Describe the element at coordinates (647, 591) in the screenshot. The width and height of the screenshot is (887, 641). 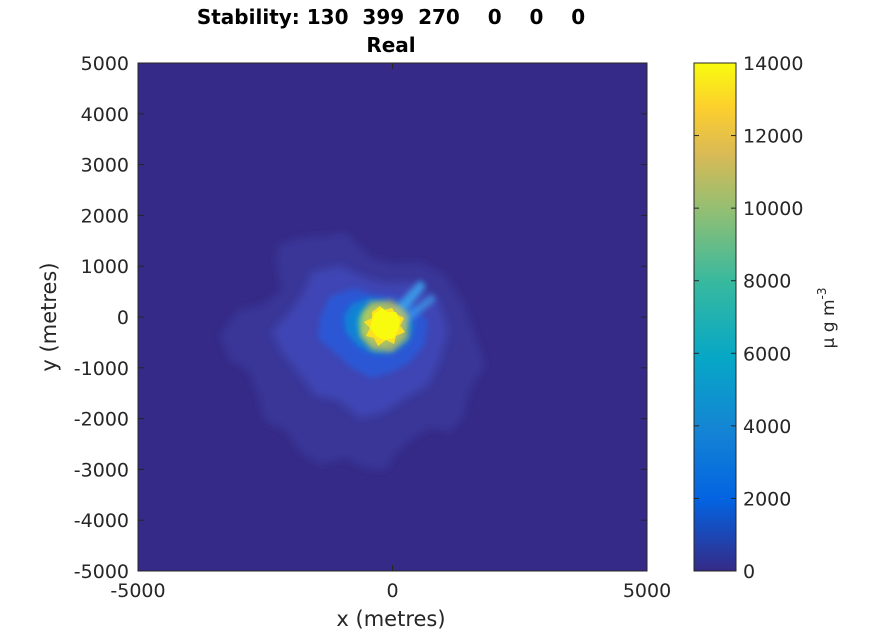
I see `x-tick-label: 5000` at that location.